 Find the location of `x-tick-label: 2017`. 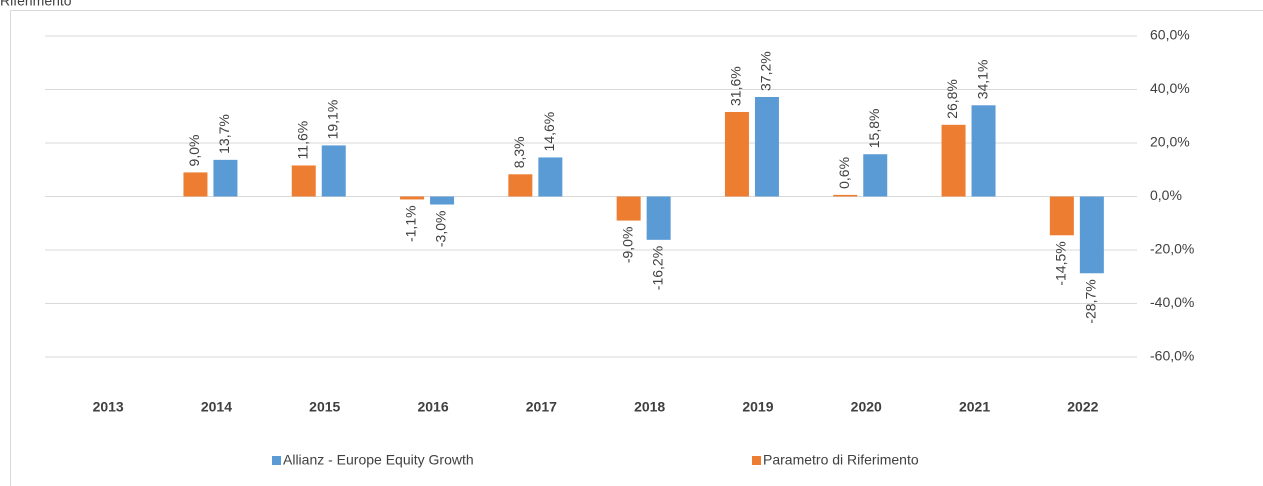

x-tick-label: 2017 is located at coordinates (541, 407).